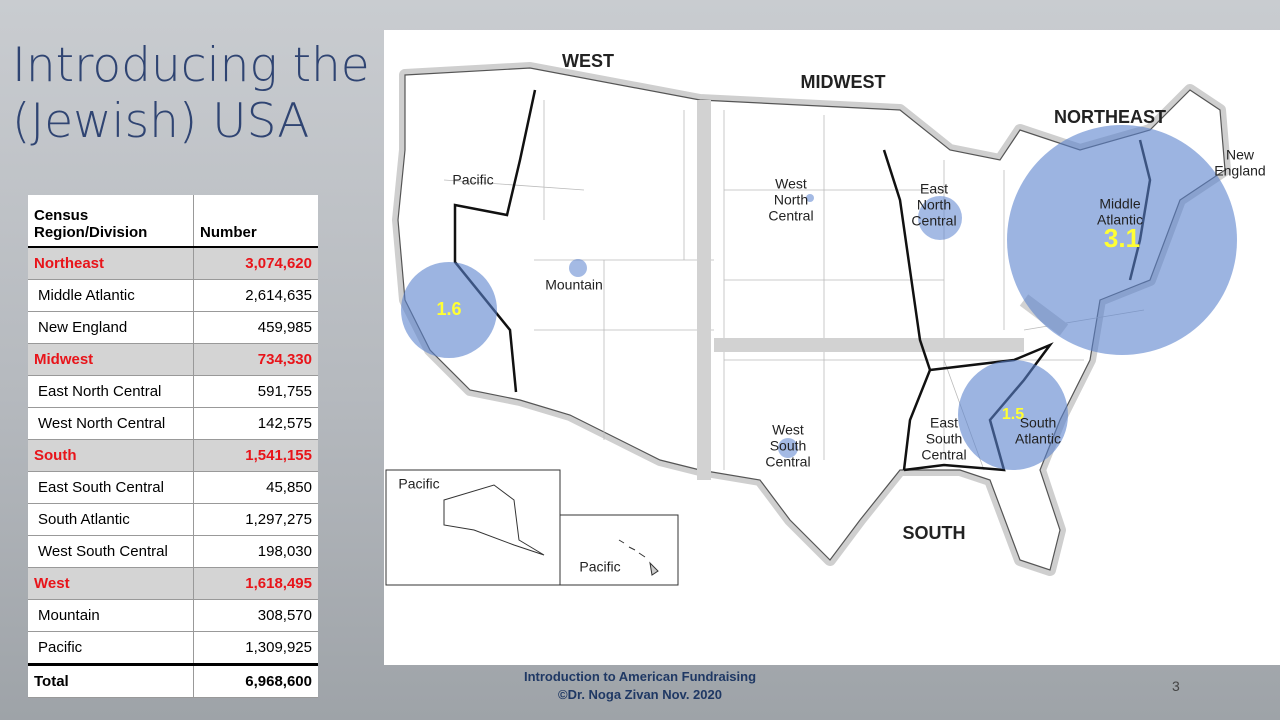 The image size is (1280, 720). Describe the element at coordinates (111, 391) in the screenshot. I see `cell: East North Central` at that location.